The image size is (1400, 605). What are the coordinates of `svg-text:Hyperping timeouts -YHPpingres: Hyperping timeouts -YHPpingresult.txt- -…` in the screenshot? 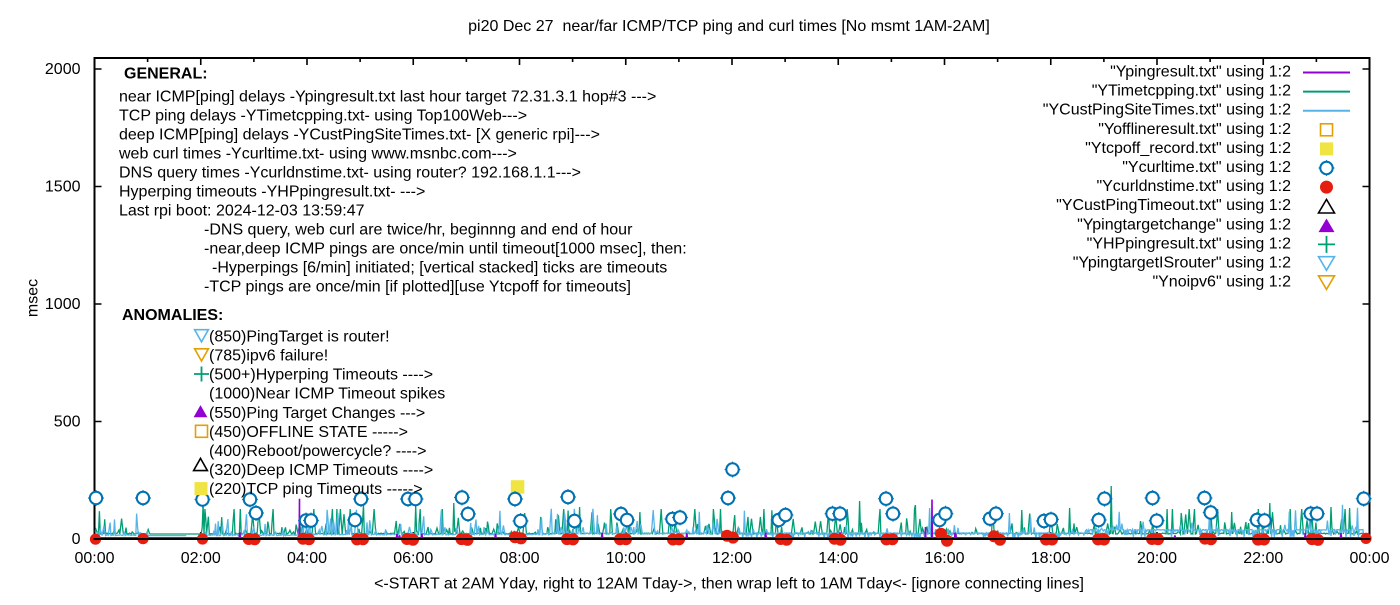 It's located at (272, 192).